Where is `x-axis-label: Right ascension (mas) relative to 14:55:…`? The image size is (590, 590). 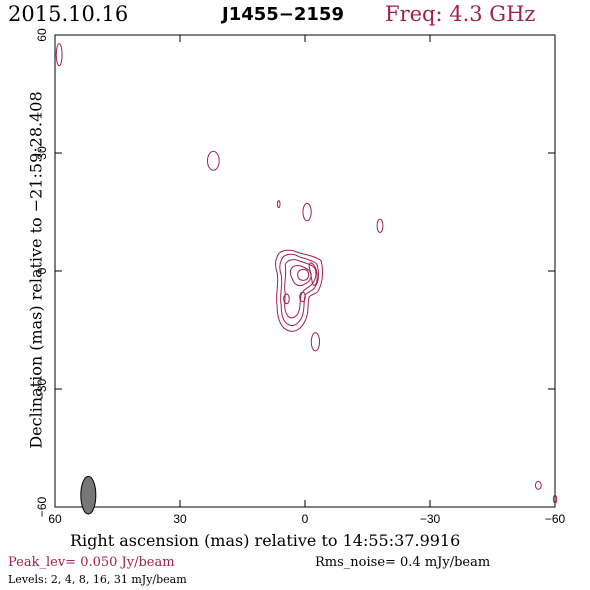 x-axis-label: Right ascension (mas) relative to 14:55:… is located at coordinates (265, 540).